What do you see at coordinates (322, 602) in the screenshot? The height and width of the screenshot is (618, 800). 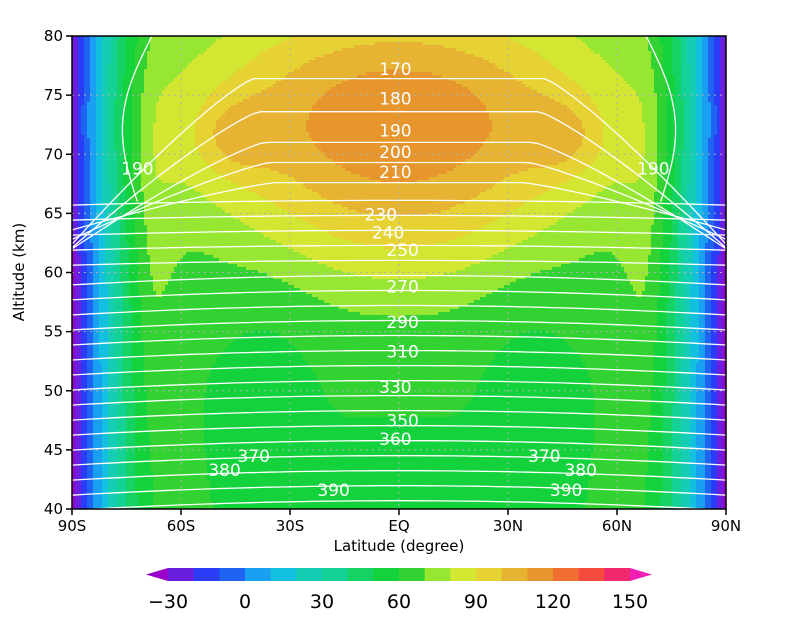 I see `colorbar-tick-label: 30` at bounding box center [322, 602].